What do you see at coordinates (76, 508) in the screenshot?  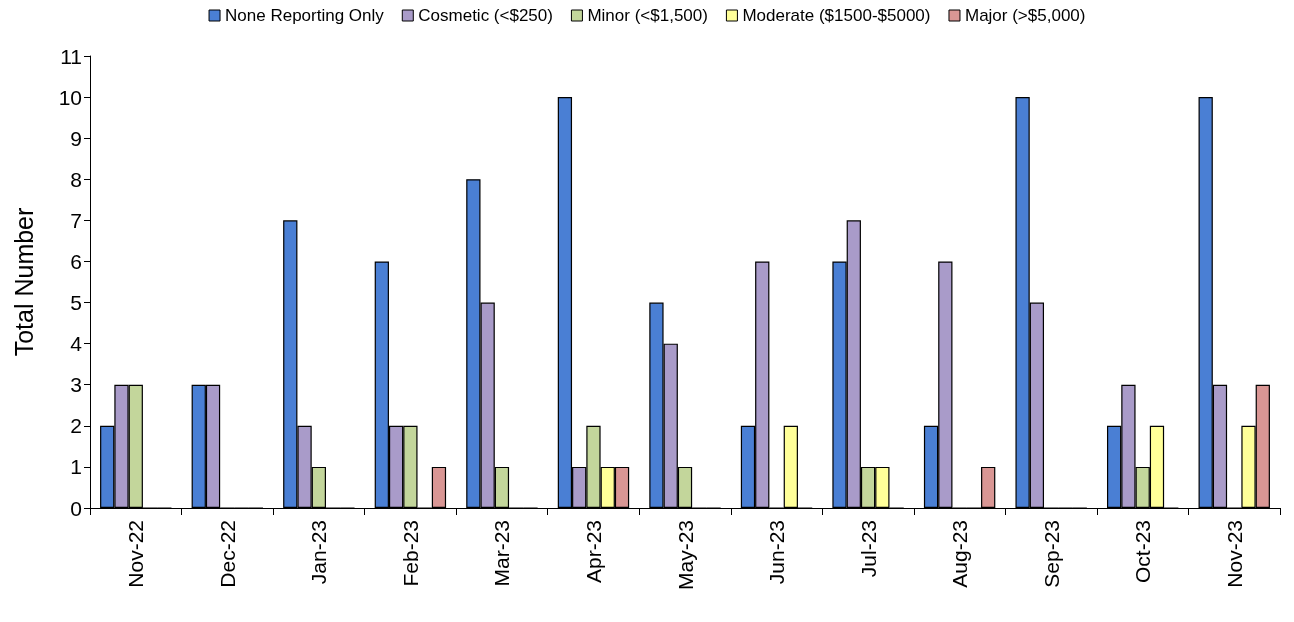 I see `y-tick-label: 0` at bounding box center [76, 508].